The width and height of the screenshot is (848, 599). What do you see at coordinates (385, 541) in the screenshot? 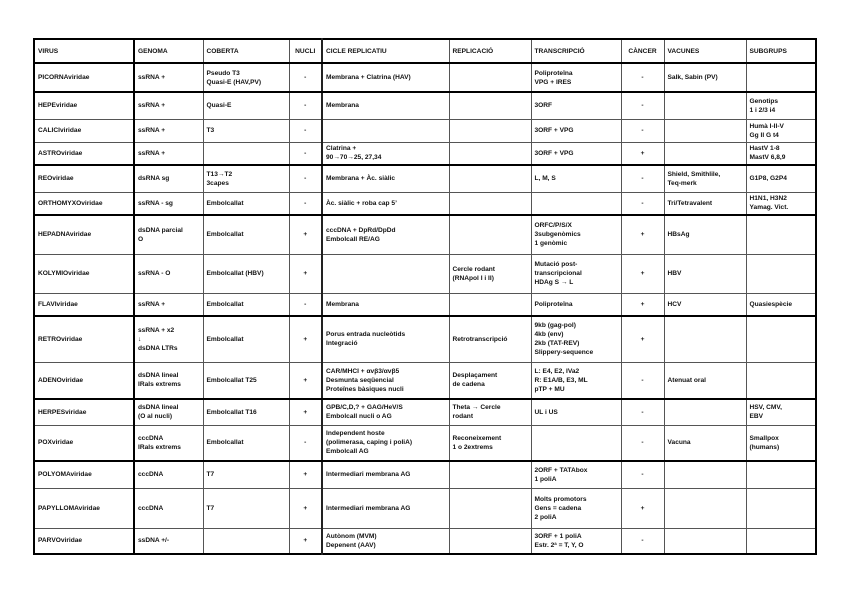
I see `cell-cicle-replicatiu: Autònom (MVM) Depenent (AAV)` at bounding box center [385, 541].